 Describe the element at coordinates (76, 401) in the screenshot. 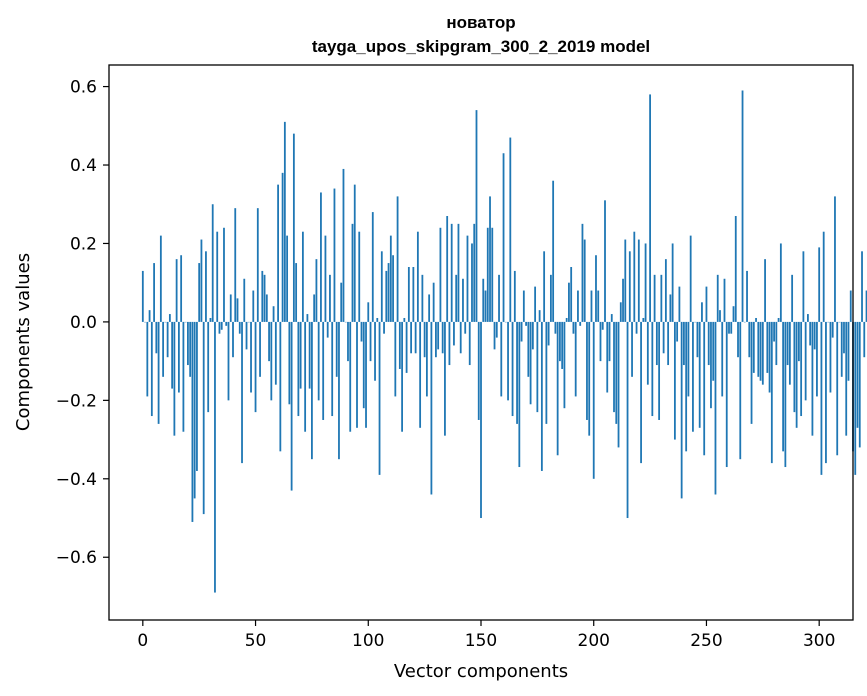

I see `y-tick-label: −0.2` at that location.